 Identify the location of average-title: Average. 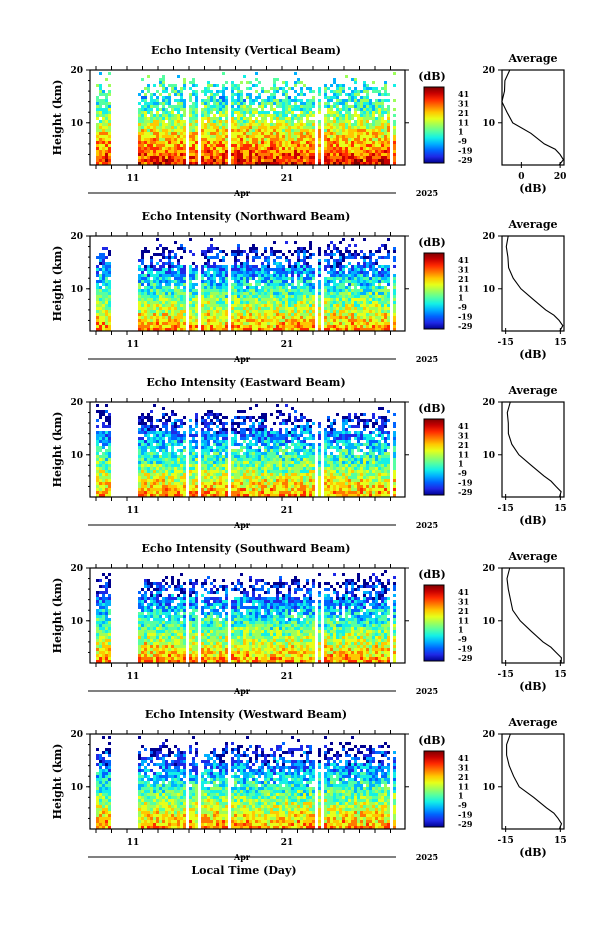
(532, 224).